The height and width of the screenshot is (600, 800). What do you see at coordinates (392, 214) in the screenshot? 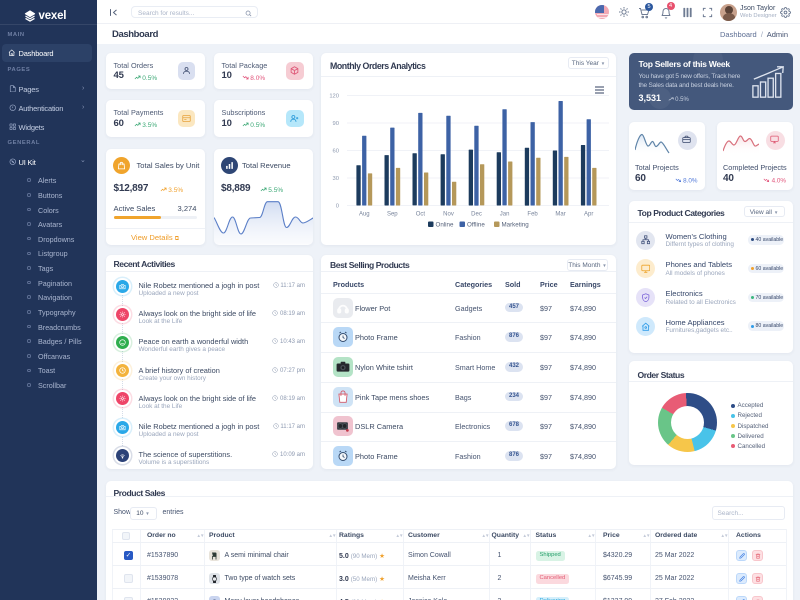
I see `svg-text: Sep` at bounding box center [392, 214].